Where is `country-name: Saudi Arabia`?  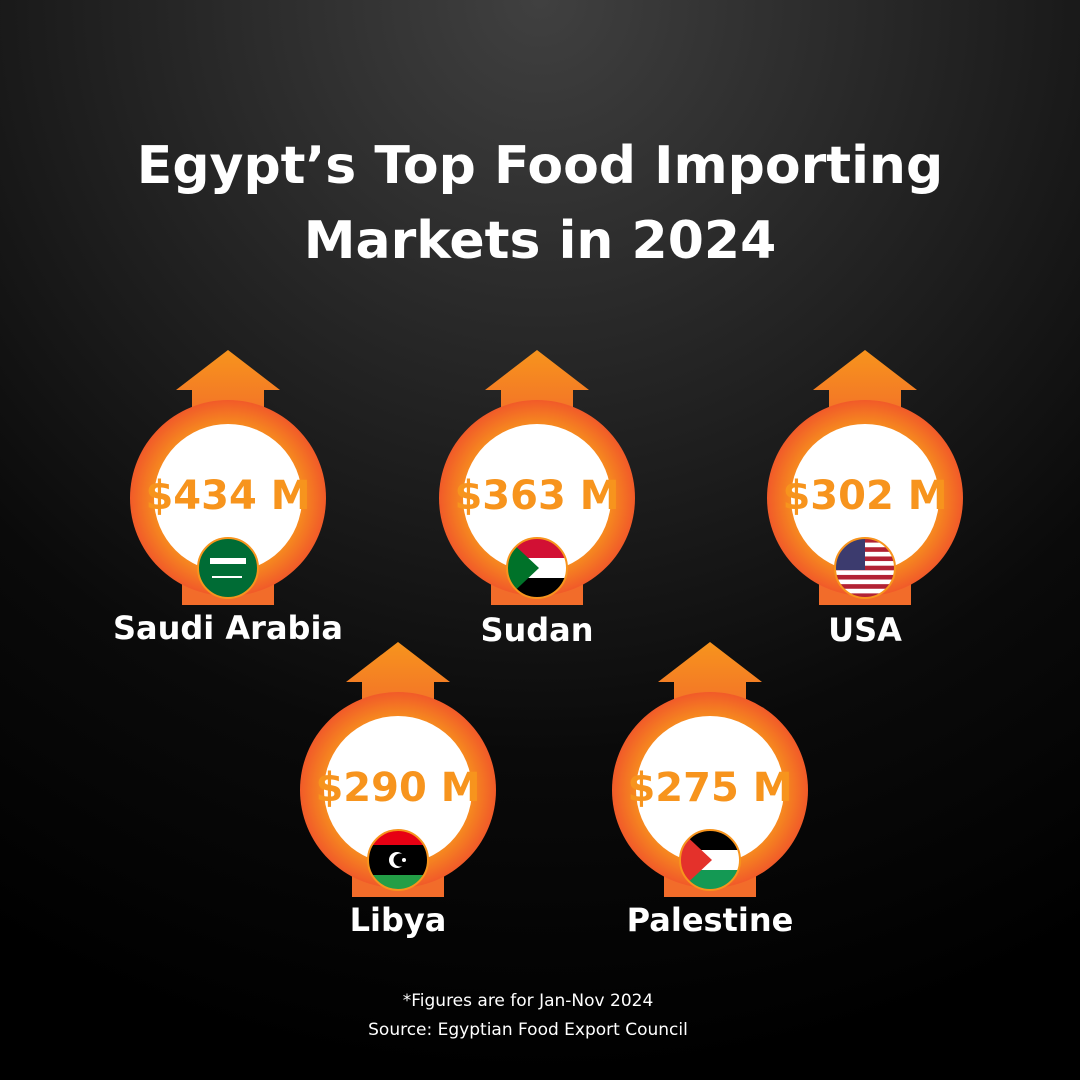 country-name: Saudi Arabia is located at coordinates (228, 628).